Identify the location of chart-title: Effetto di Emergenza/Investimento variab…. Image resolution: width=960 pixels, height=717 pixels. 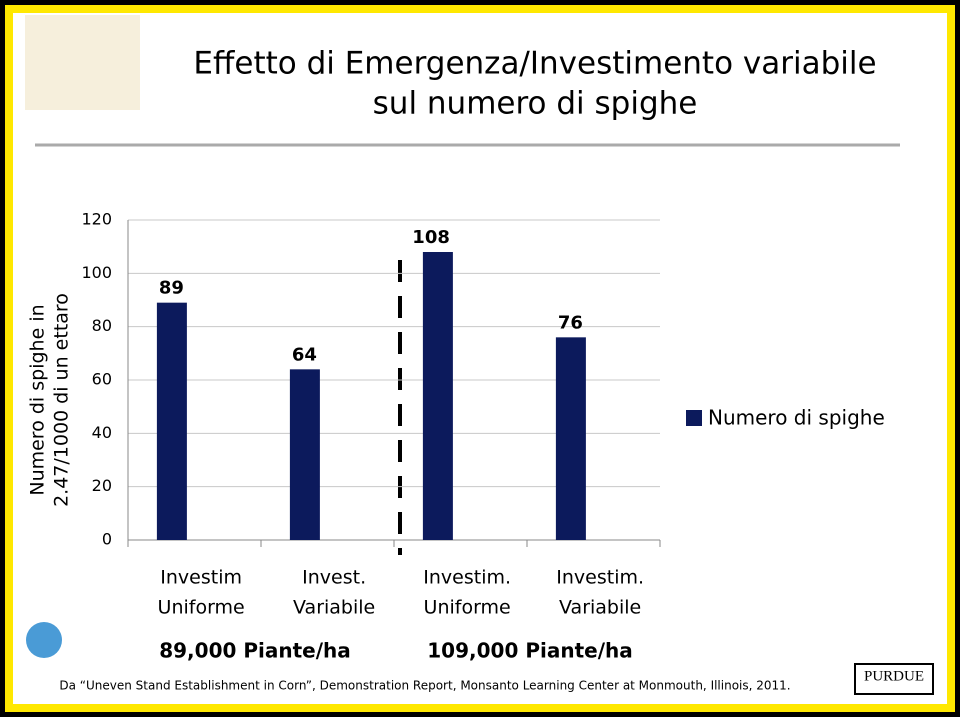
(534, 64).